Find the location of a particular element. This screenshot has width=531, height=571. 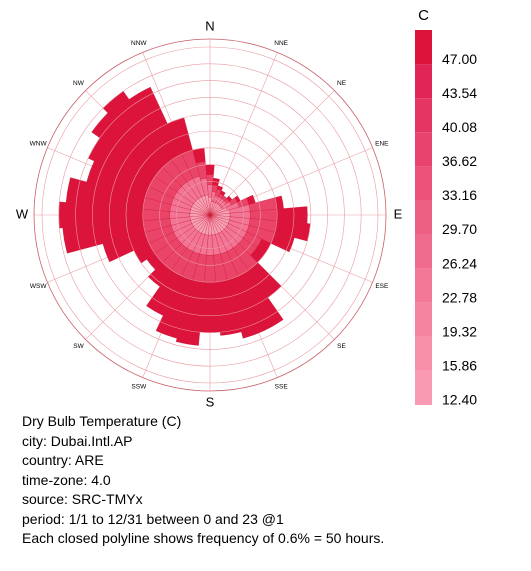

direction-label: N is located at coordinates (209, 25).